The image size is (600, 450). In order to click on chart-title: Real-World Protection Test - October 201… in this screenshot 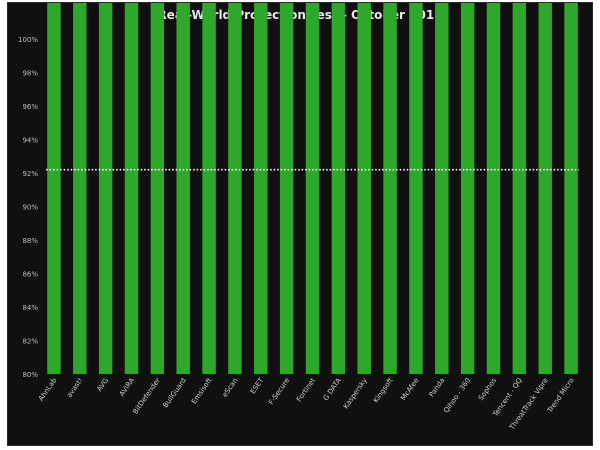, I will do `click(299, 15)`.